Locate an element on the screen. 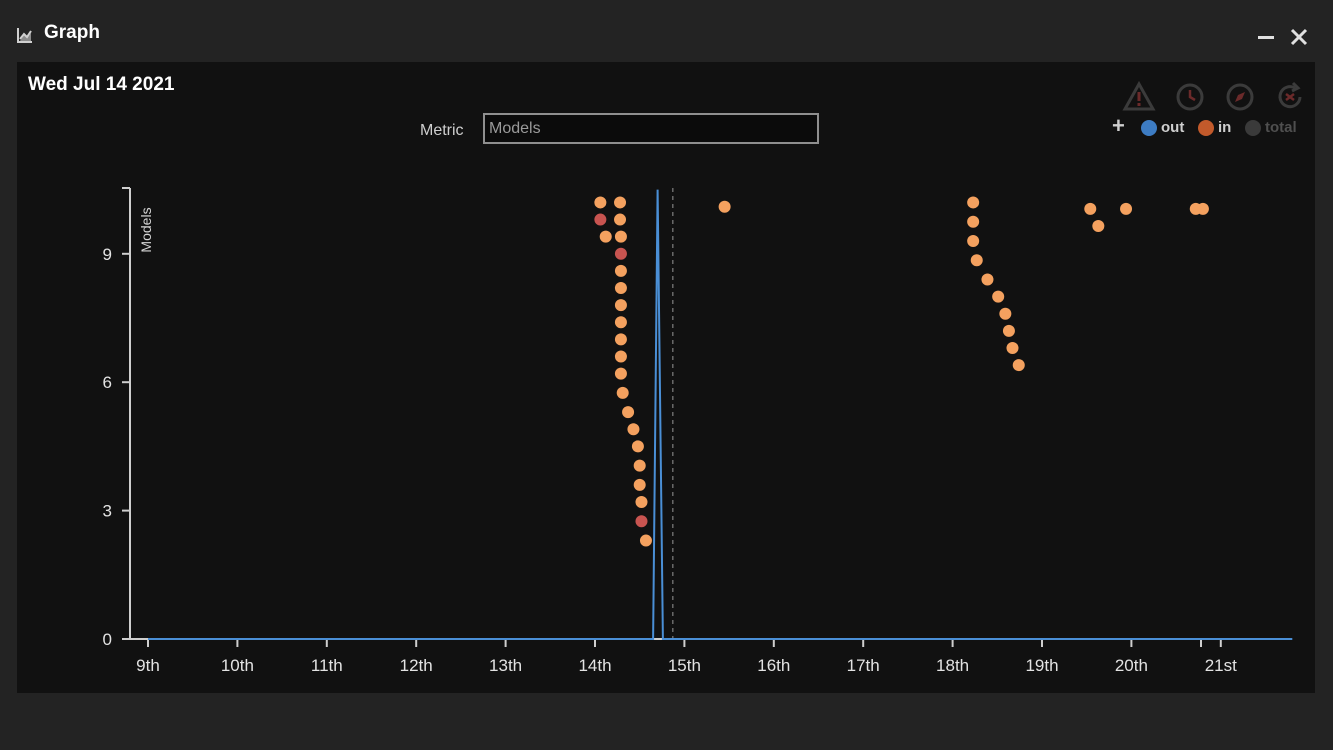 This screenshot has width=1333, height=750. x-tick-label: 15th is located at coordinates (684, 665).